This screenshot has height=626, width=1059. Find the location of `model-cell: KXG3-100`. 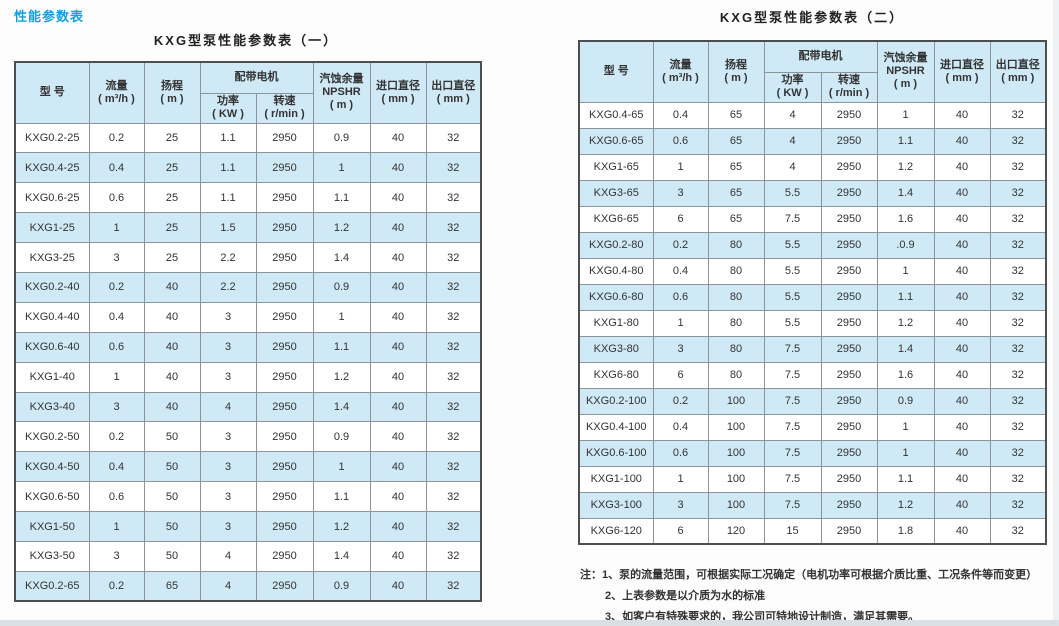

model-cell: KXG3-100 is located at coordinates (616, 505).